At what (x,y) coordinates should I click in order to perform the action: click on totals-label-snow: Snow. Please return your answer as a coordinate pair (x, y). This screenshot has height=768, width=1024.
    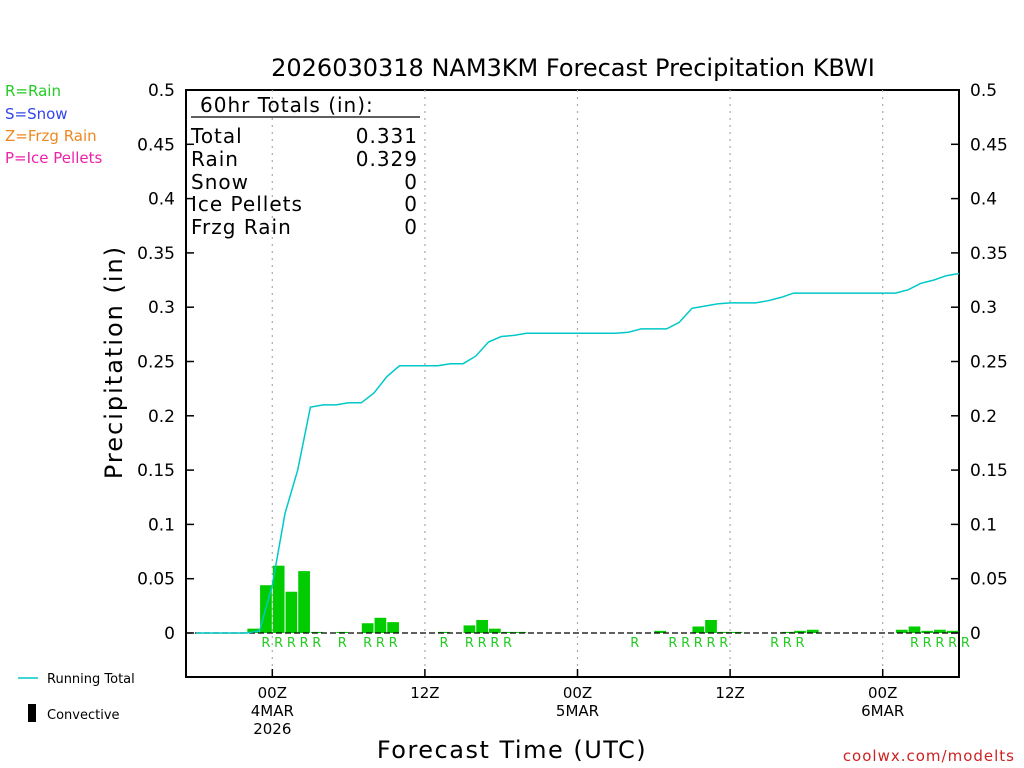
    Looking at the image, I should click on (220, 182).